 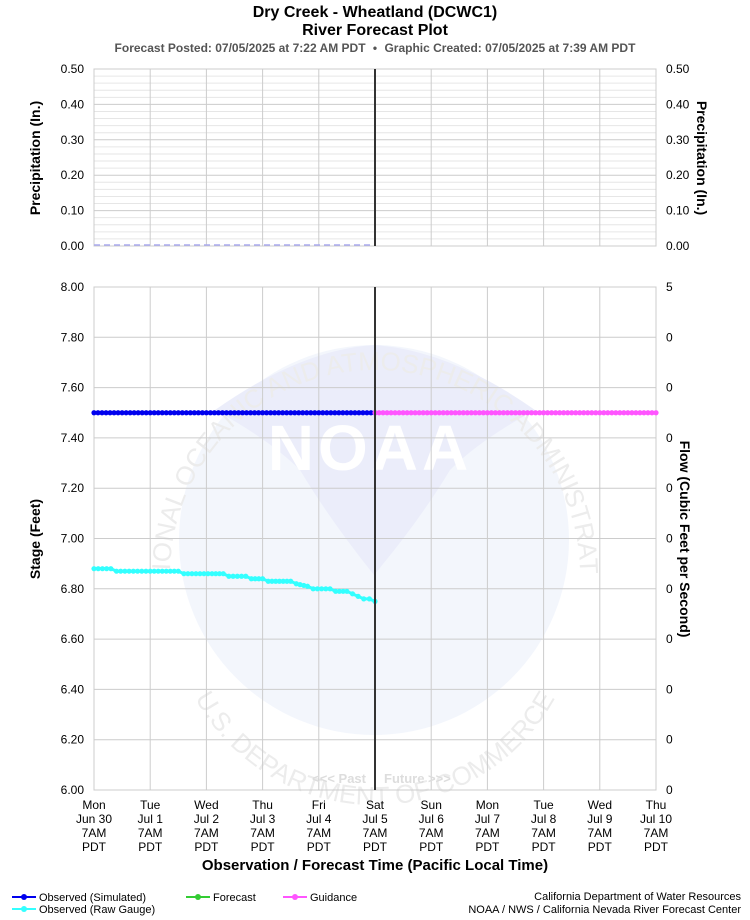 What do you see at coordinates (333, 898) in the screenshot?
I see `legend-label-guidance: Guidance` at bounding box center [333, 898].